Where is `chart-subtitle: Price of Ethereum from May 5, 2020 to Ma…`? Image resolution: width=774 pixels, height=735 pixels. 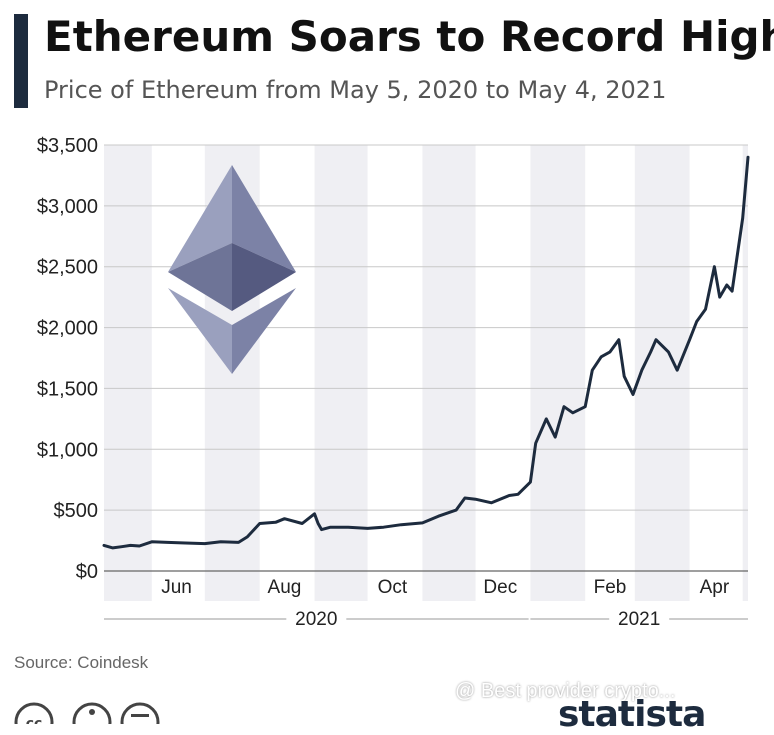 chart-subtitle: Price of Ethereum from May 5, 2020 to Ma… is located at coordinates (355, 90).